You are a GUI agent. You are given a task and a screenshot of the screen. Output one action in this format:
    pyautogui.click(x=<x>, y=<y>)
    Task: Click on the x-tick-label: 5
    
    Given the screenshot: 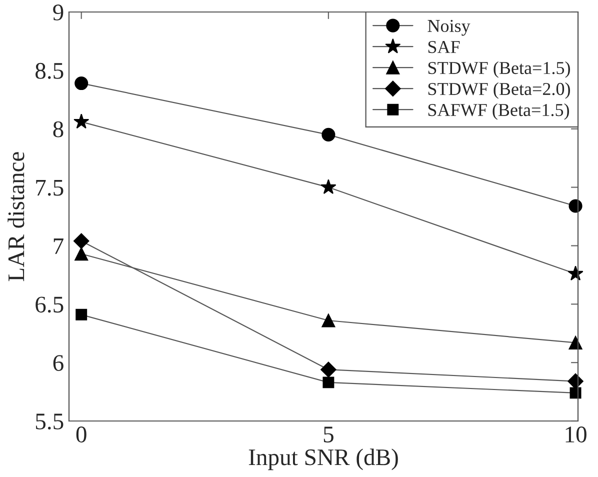 What is the action you would take?
    pyautogui.click(x=329, y=434)
    